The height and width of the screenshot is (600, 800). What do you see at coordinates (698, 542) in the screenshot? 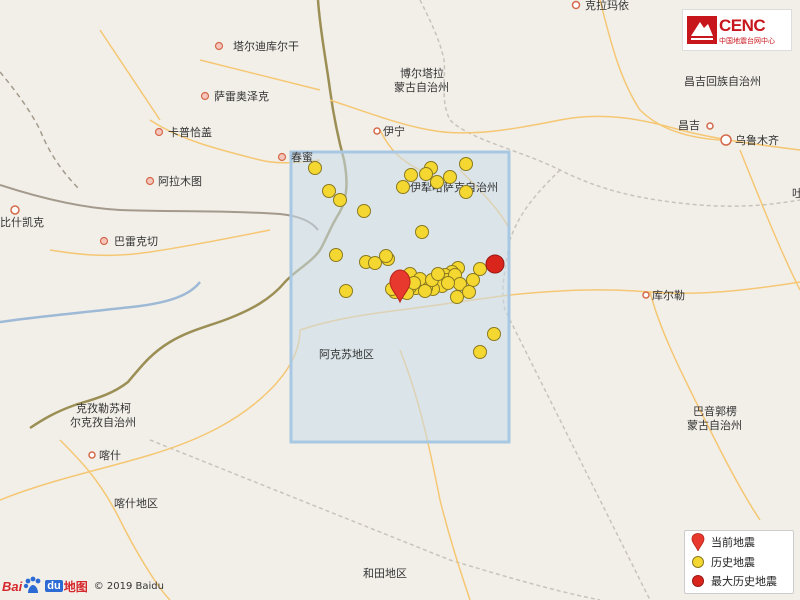
I see `red-pin-icon` at bounding box center [698, 542].